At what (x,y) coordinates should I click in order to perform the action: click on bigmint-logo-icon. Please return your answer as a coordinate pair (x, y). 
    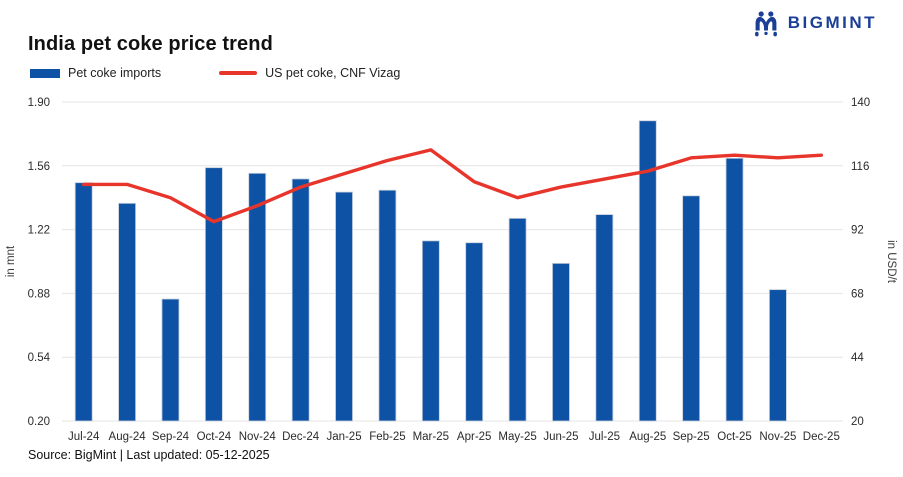
    Looking at the image, I should click on (765, 24).